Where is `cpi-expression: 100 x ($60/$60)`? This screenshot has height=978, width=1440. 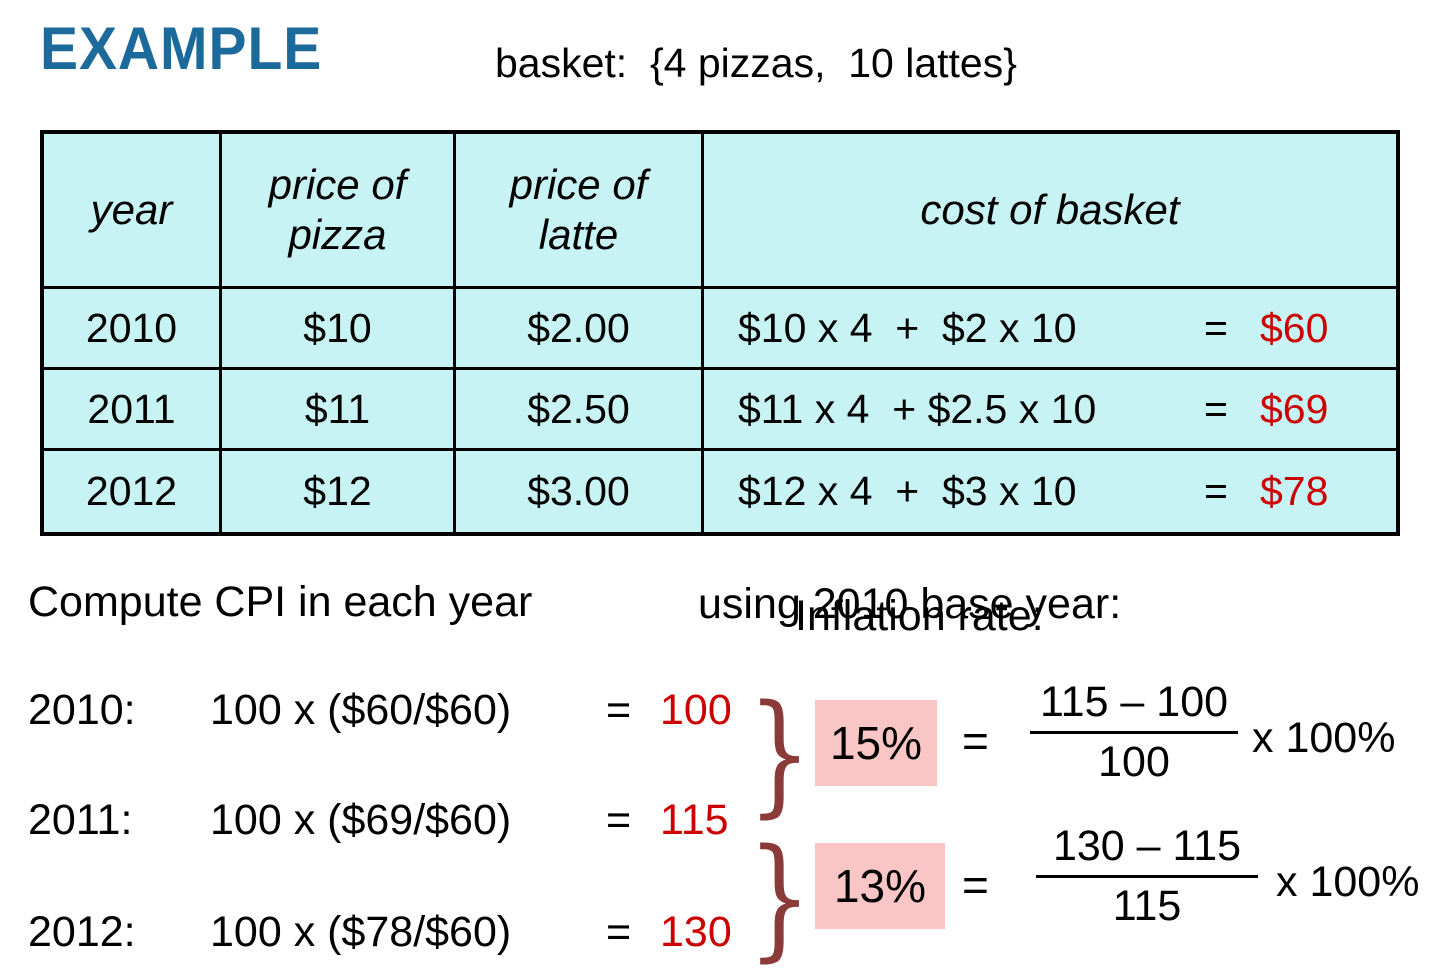 cpi-expression: 100 x ($60/$60) is located at coordinates (361, 710).